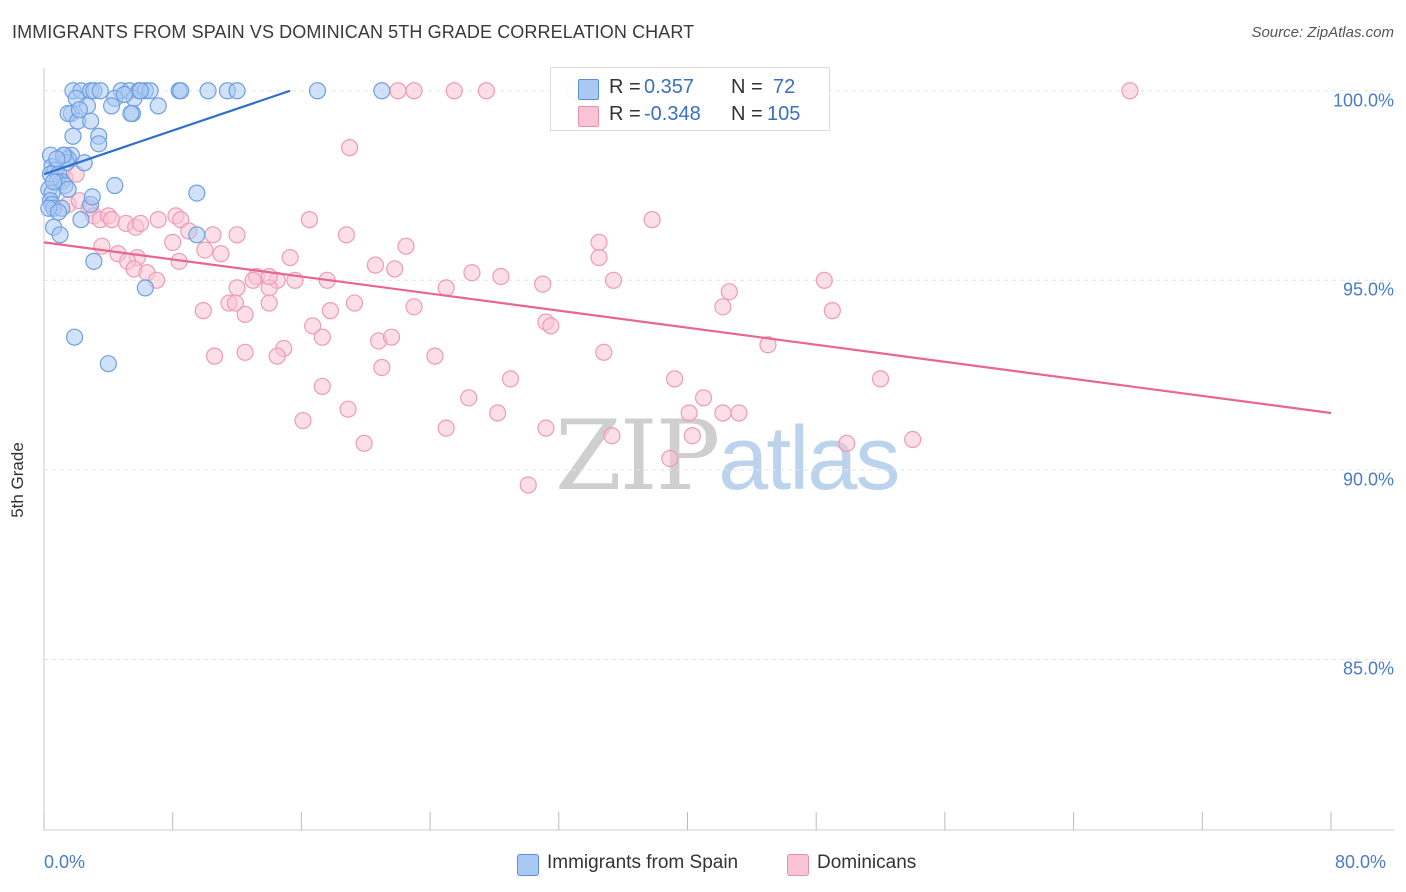 Image resolution: width=1406 pixels, height=892 pixels. I want to click on y-tick-label: 100.0%, so click(1363, 100).